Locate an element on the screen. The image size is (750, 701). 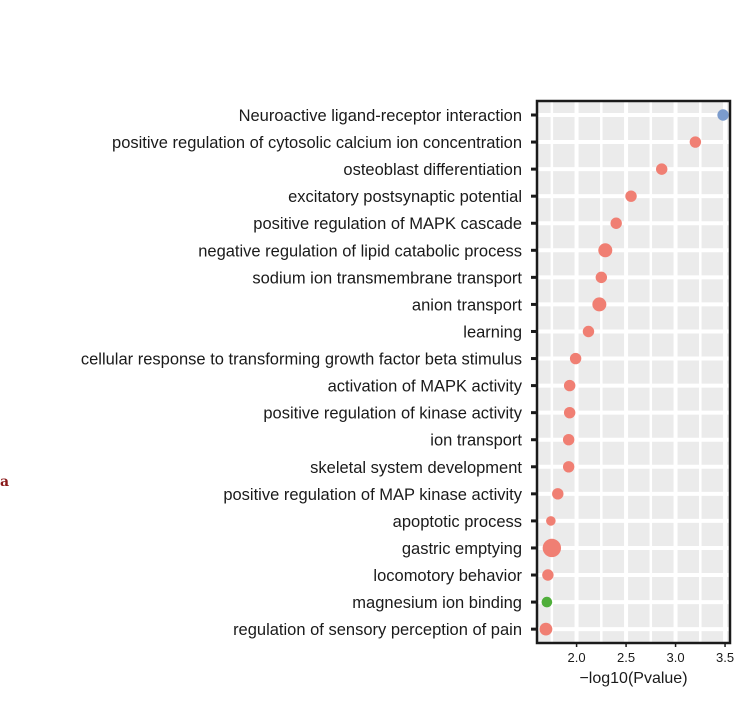
category-label: learning is located at coordinates (492, 332).